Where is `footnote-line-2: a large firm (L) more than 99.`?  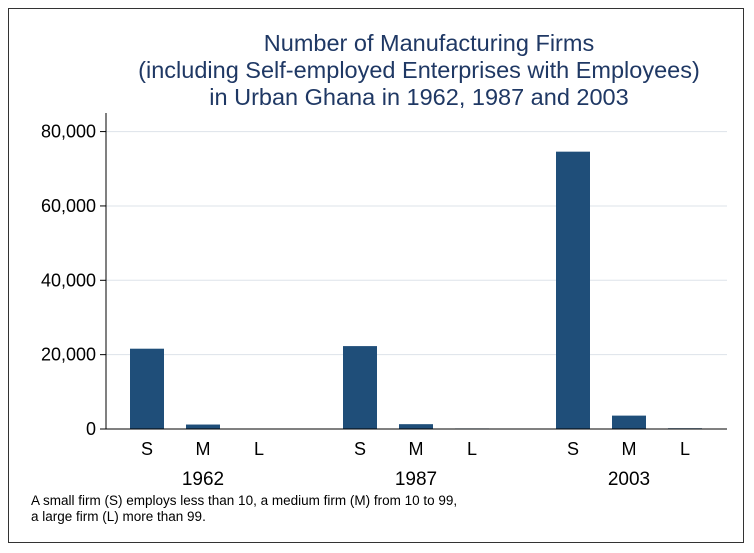 footnote-line-2: a large firm (L) more than 99. is located at coordinates (118, 516).